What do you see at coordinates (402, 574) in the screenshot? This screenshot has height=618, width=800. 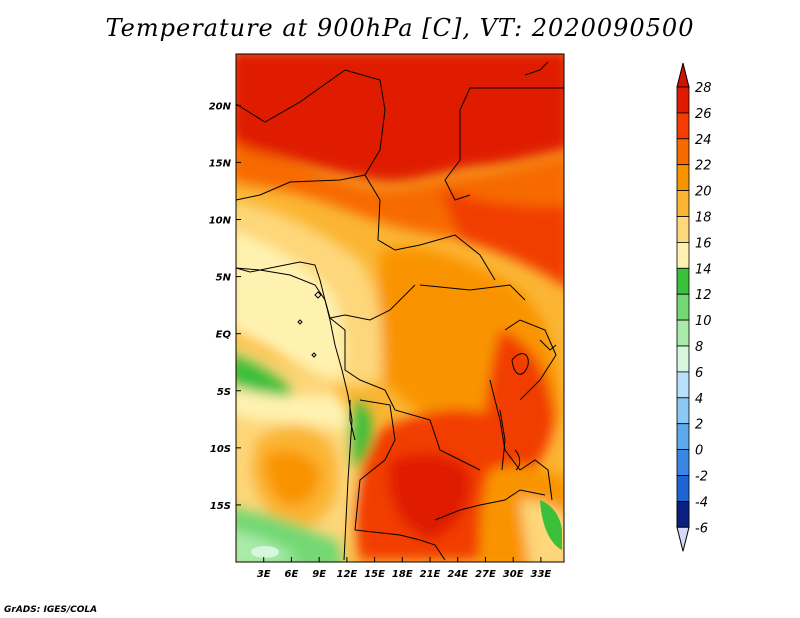 I see `lon-tick-label: 18E` at bounding box center [402, 574].